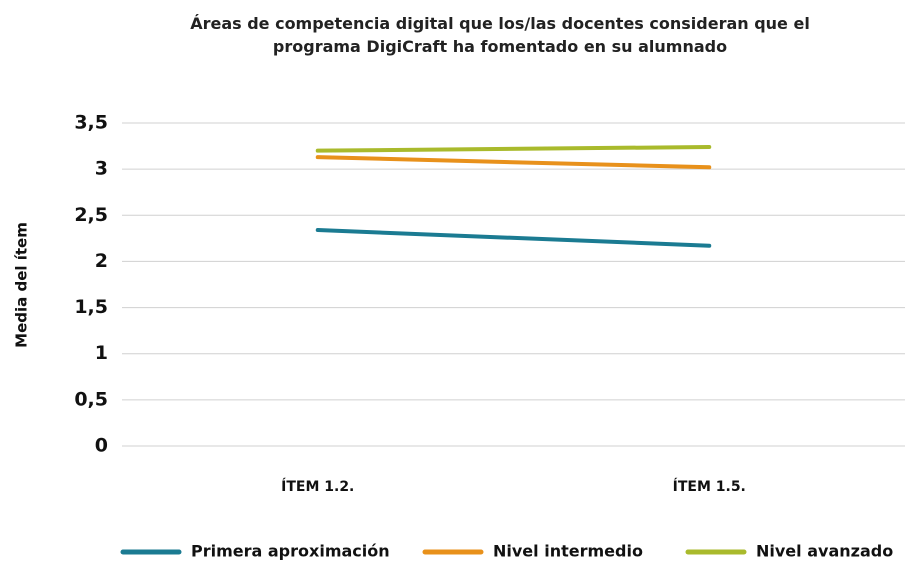  Describe the element at coordinates (290, 551) in the screenshot. I see `legend-label: Primera aproximación` at that location.